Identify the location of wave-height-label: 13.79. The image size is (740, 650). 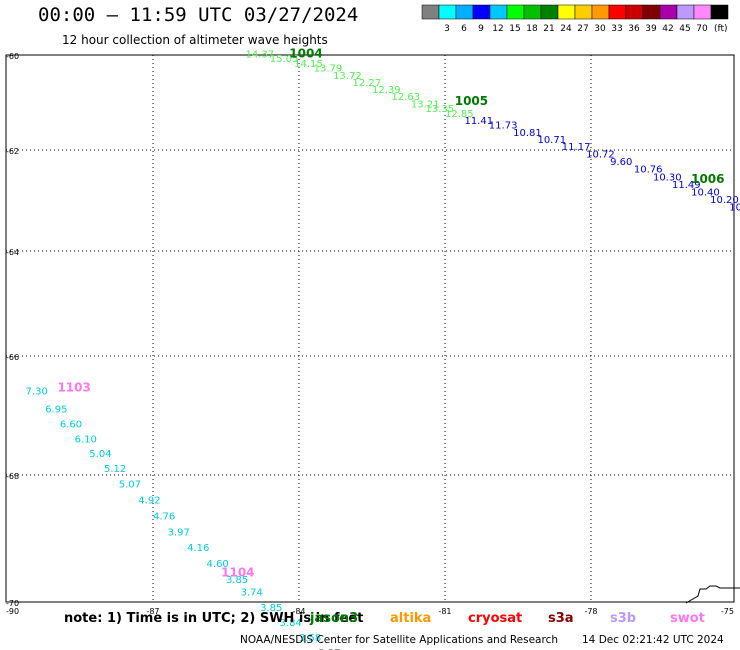
(328, 69).